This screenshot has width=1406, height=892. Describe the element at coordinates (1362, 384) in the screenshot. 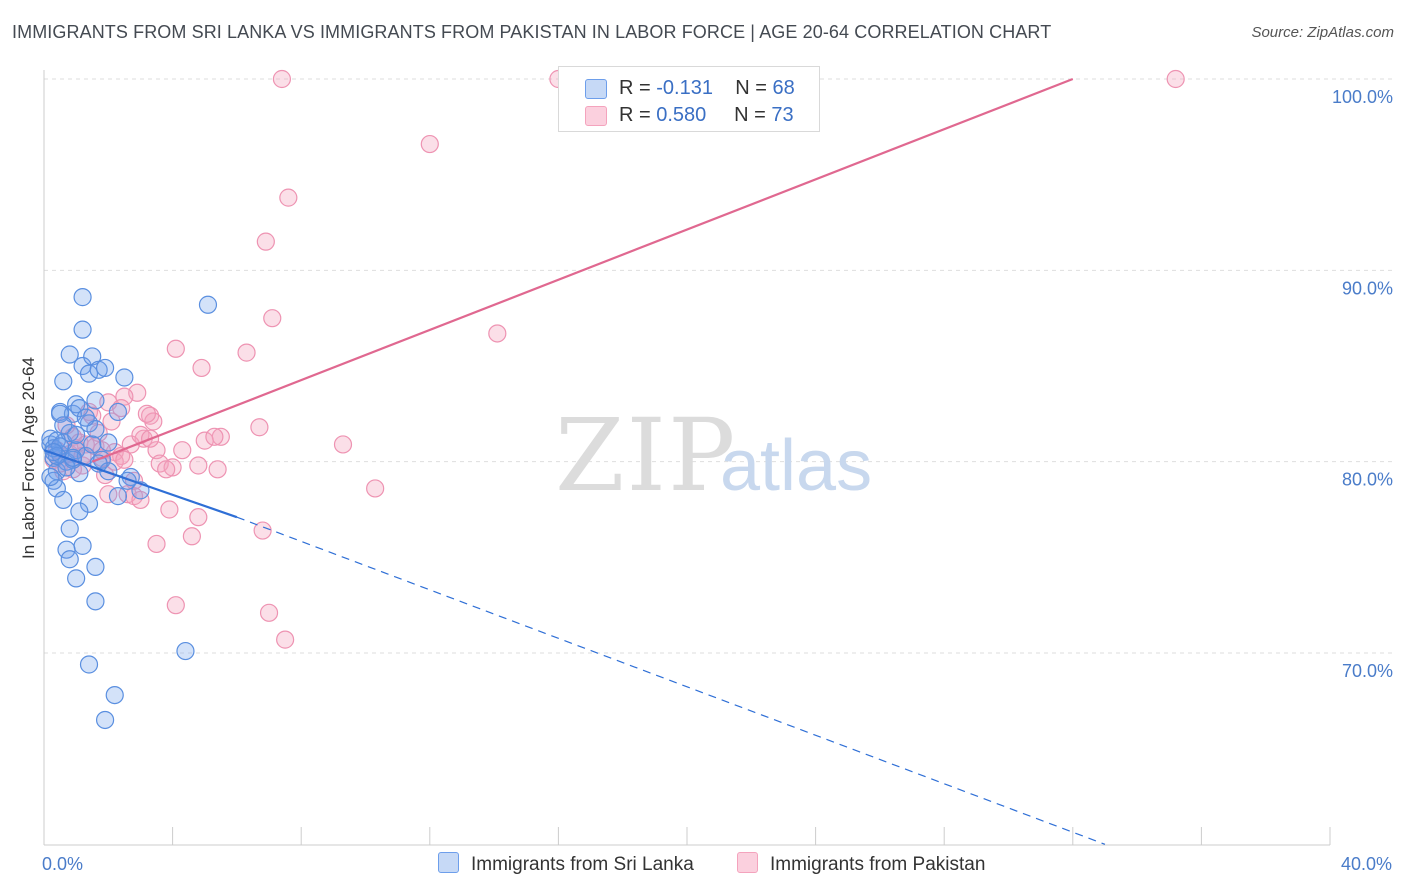

I see `y-tick-labels: 70.0% 80.0% 90.0% 100.0%` at that location.